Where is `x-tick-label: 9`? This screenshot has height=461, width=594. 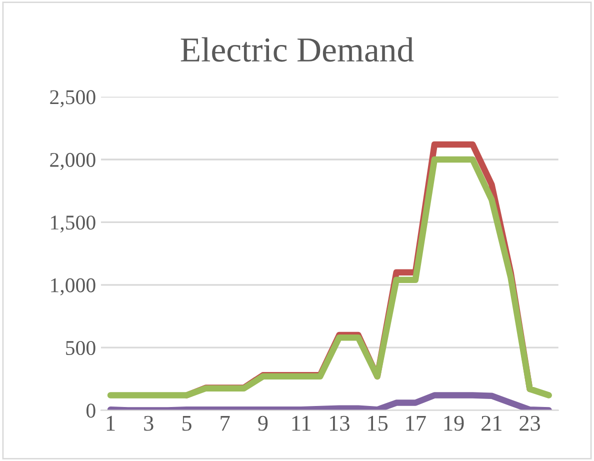 x-tick-label: 9 is located at coordinates (263, 423).